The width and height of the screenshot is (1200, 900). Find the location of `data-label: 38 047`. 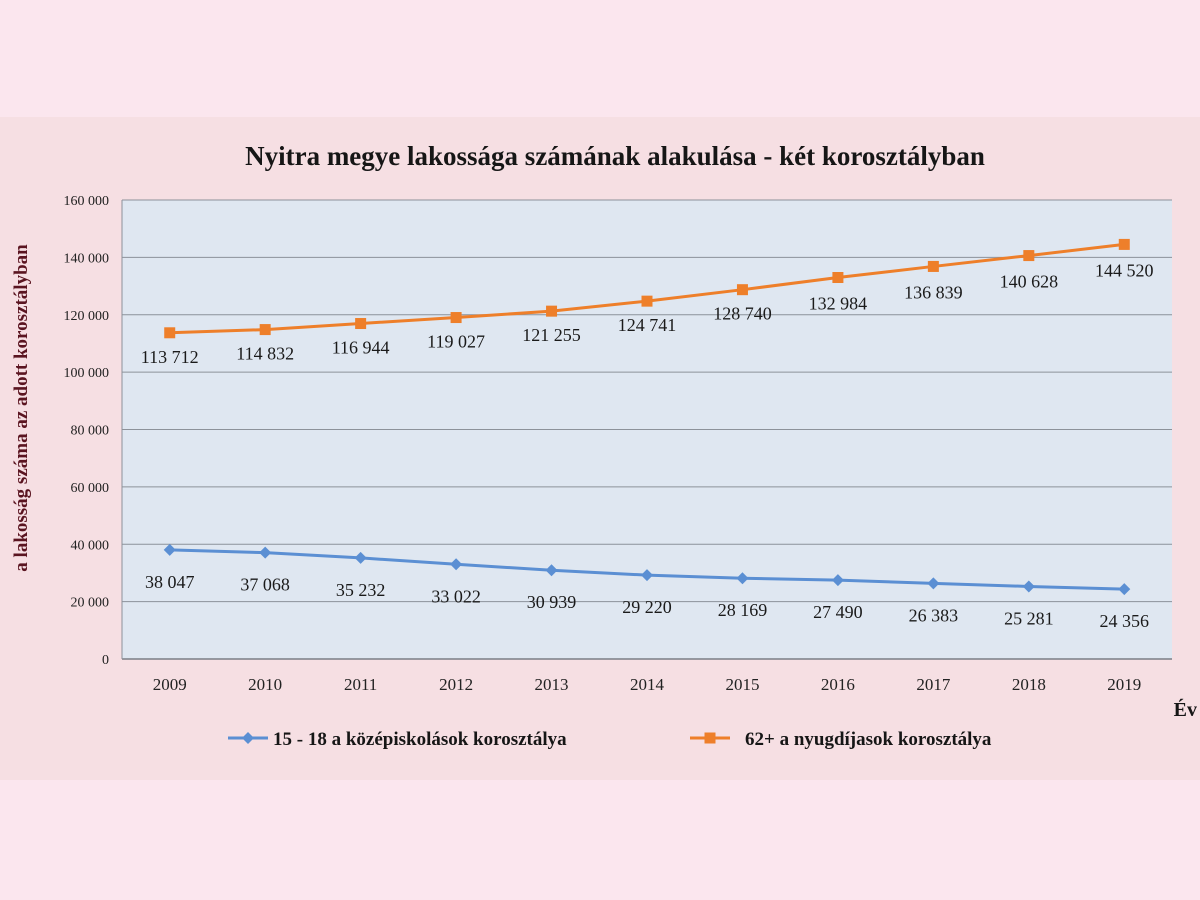

data-label: 38 047 is located at coordinates (170, 582).